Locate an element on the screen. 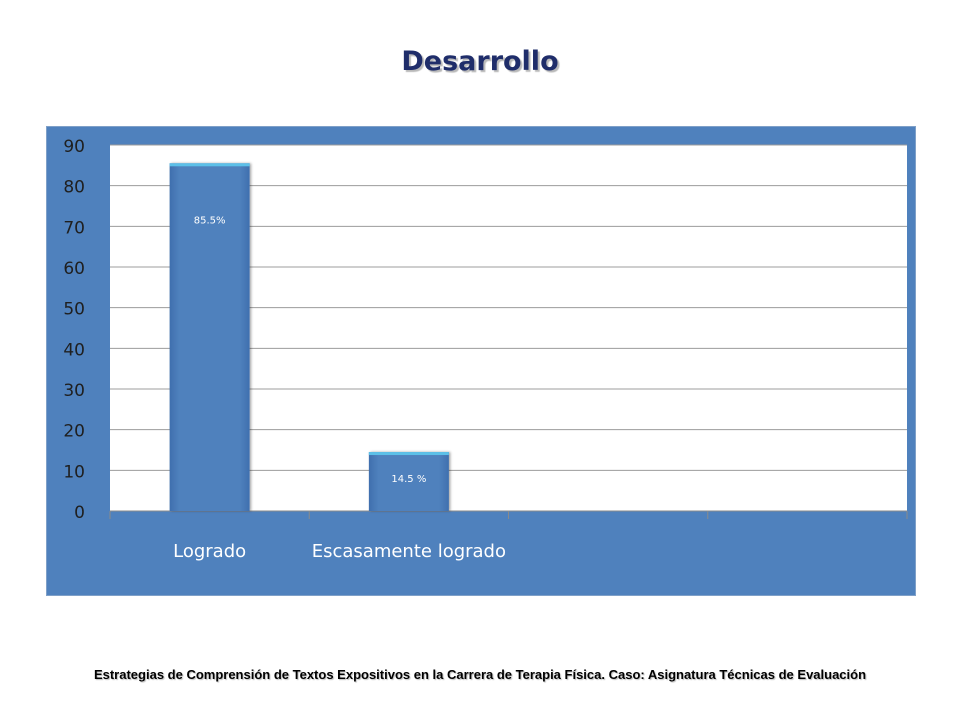 This screenshot has height=720, width=960. data-label: 85.5% is located at coordinates (210, 220).